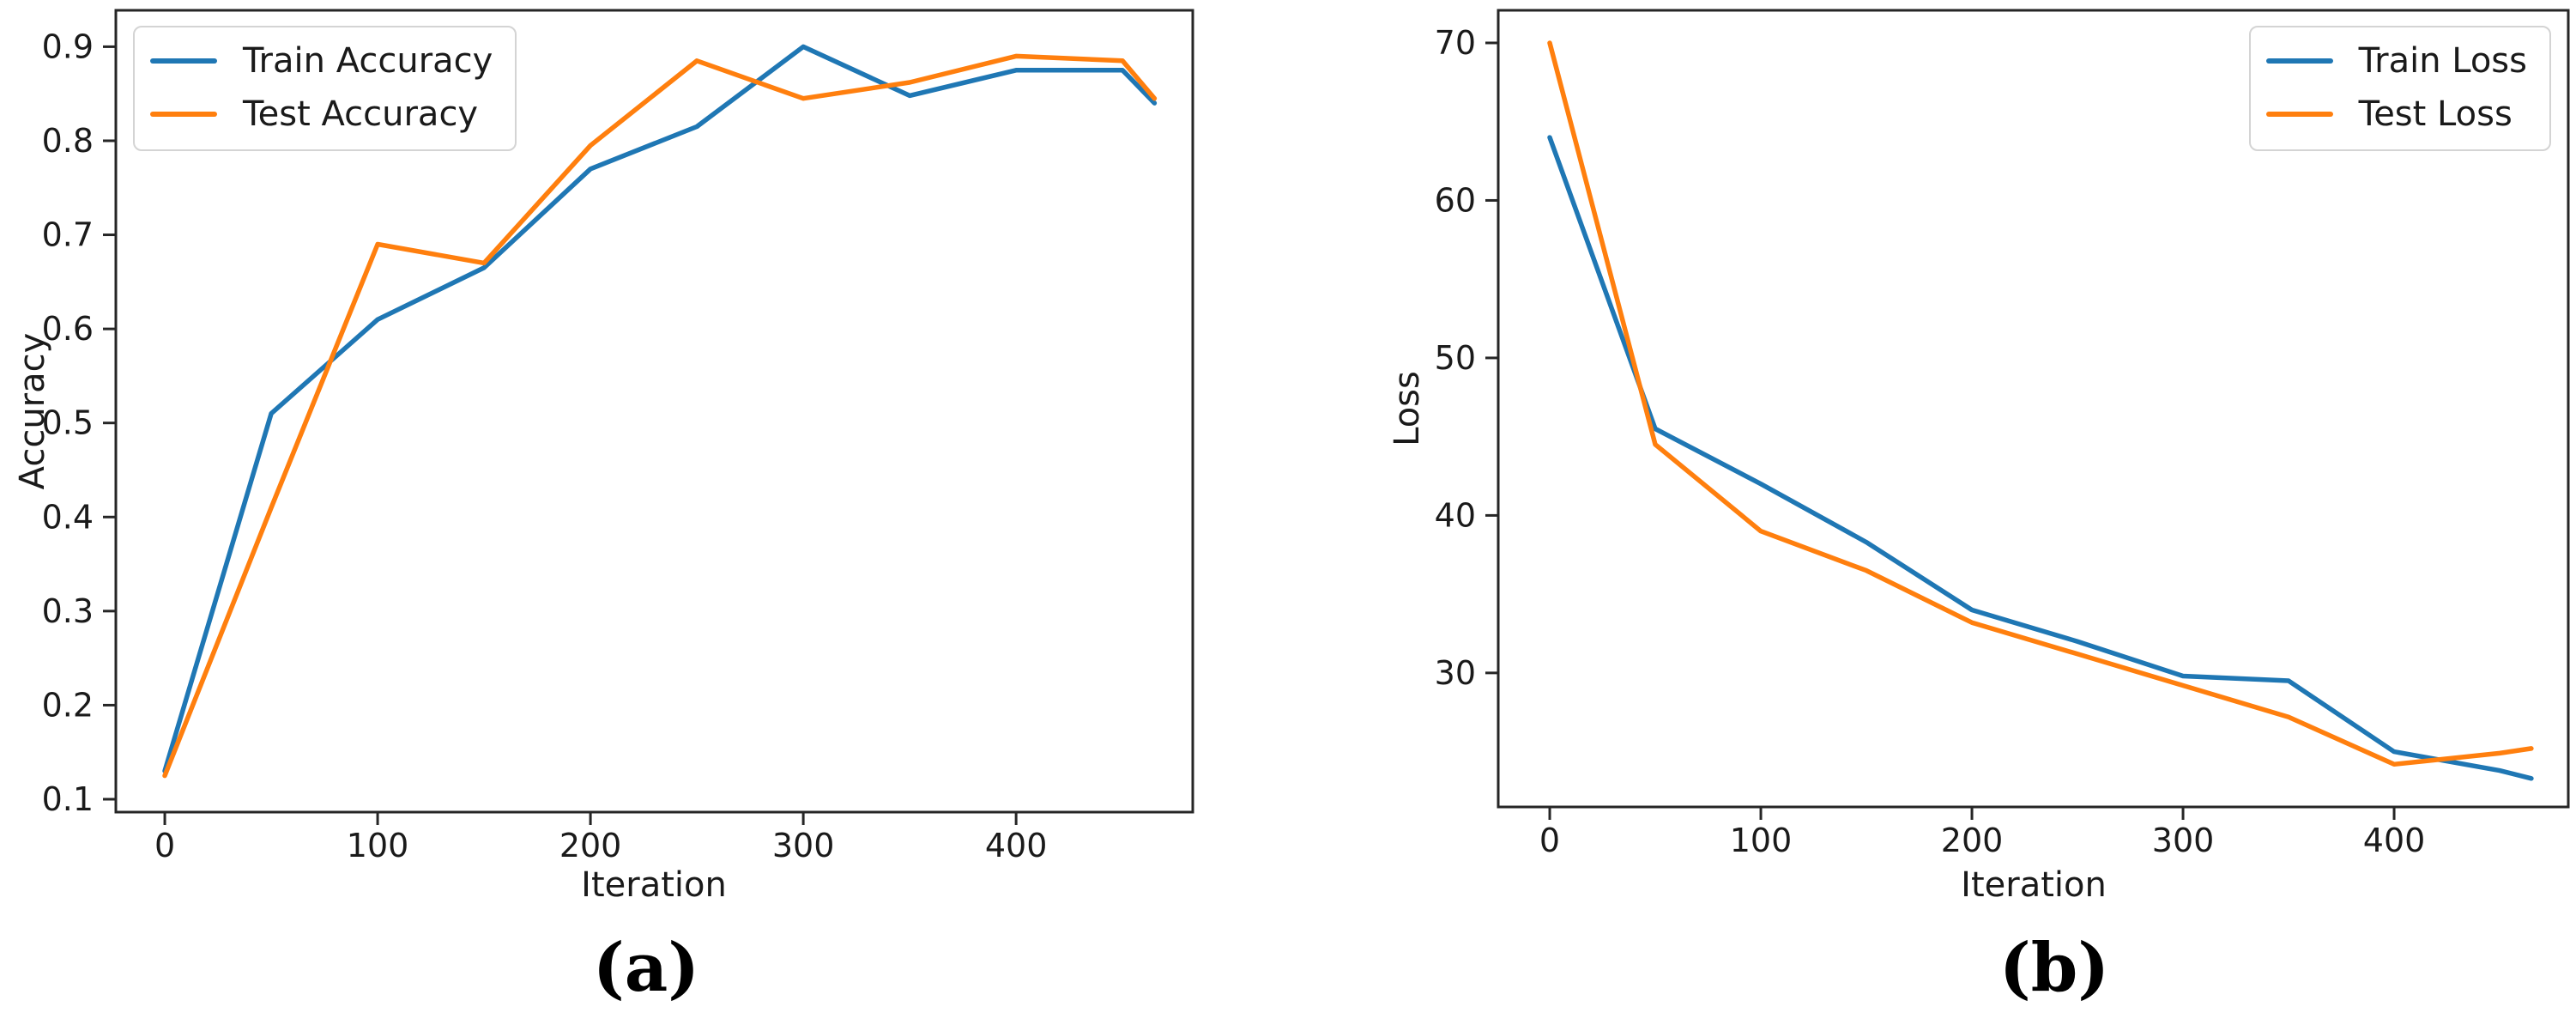 The image size is (2576, 1025). Describe the element at coordinates (2034, 885) in the screenshot. I see `x-axis-label-b: Iteration` at that location.